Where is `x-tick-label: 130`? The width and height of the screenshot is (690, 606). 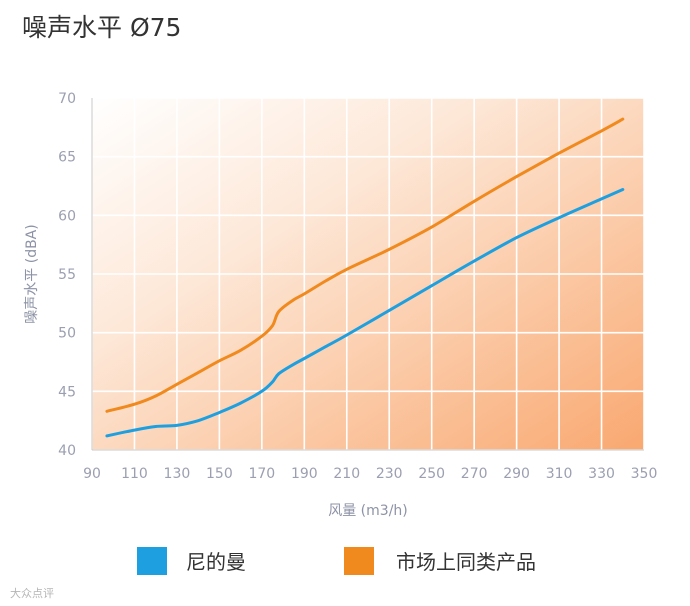 x-tick-label: 130 is located at coordinates (177, 474).